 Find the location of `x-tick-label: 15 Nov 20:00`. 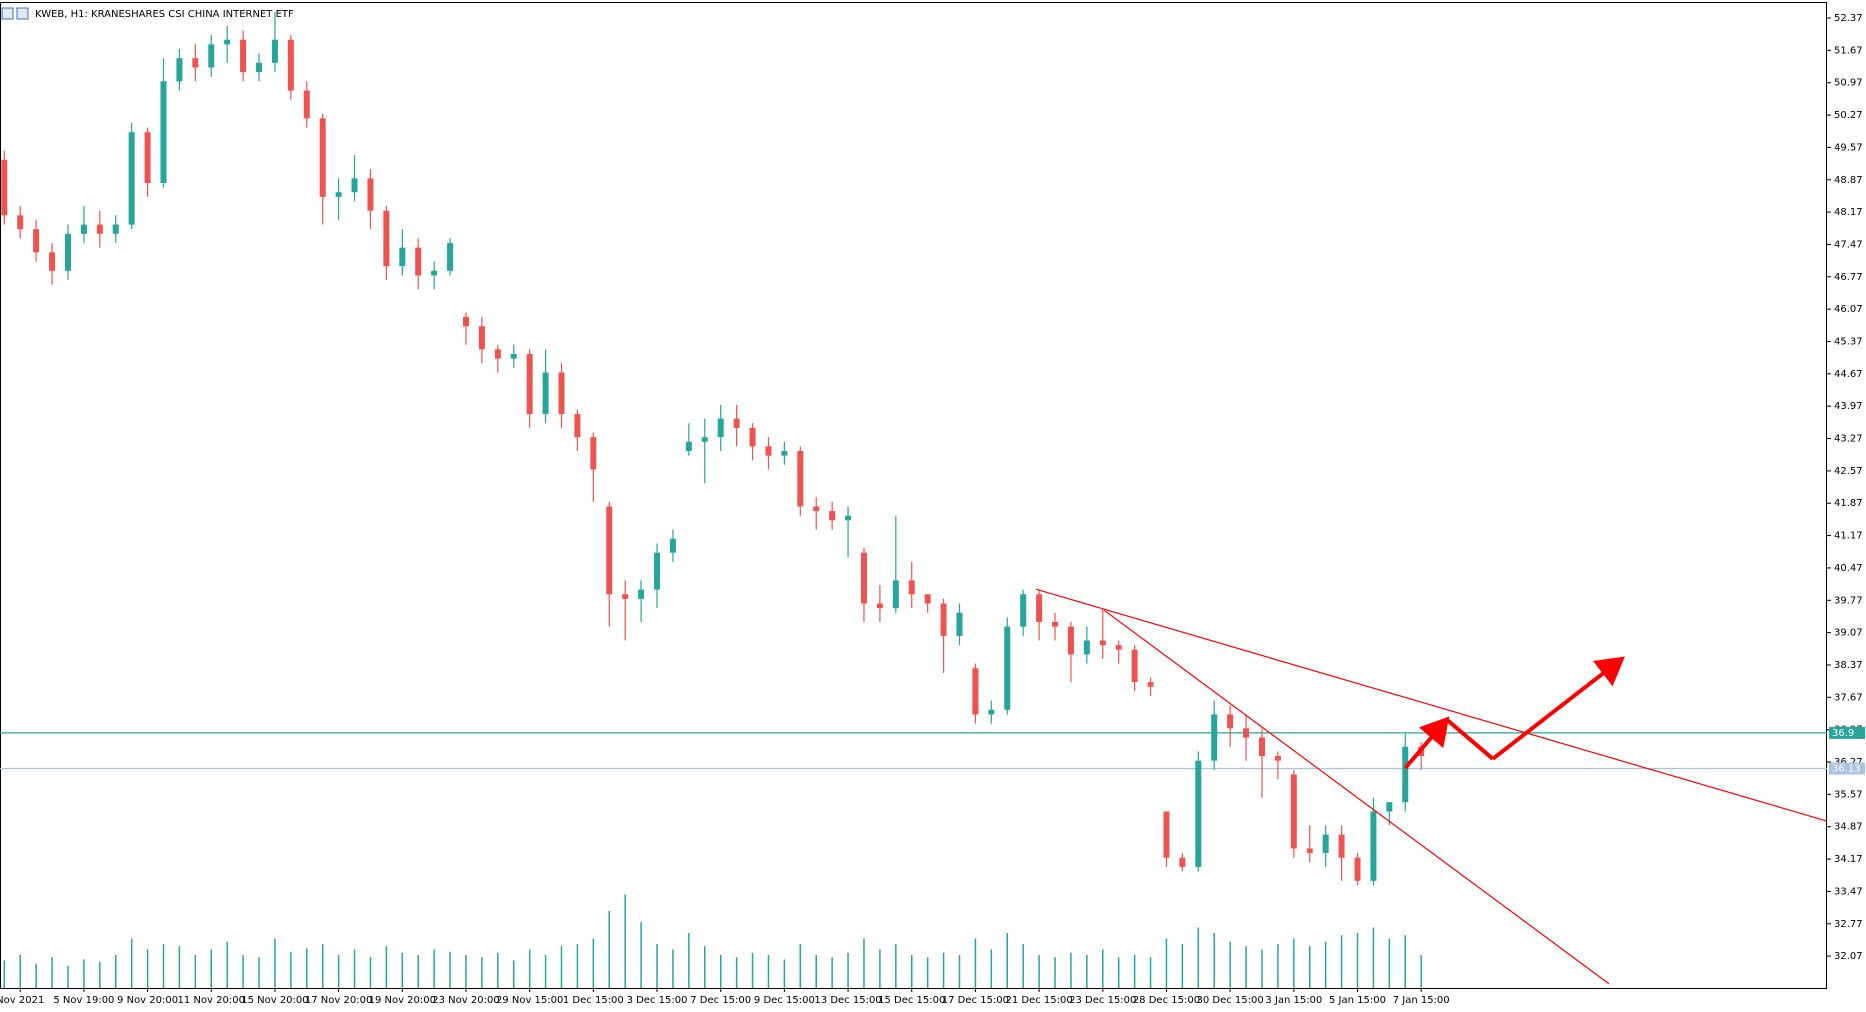

x-tick-label: 15 Nov 20:00 is located at coordinates (274, 1000).